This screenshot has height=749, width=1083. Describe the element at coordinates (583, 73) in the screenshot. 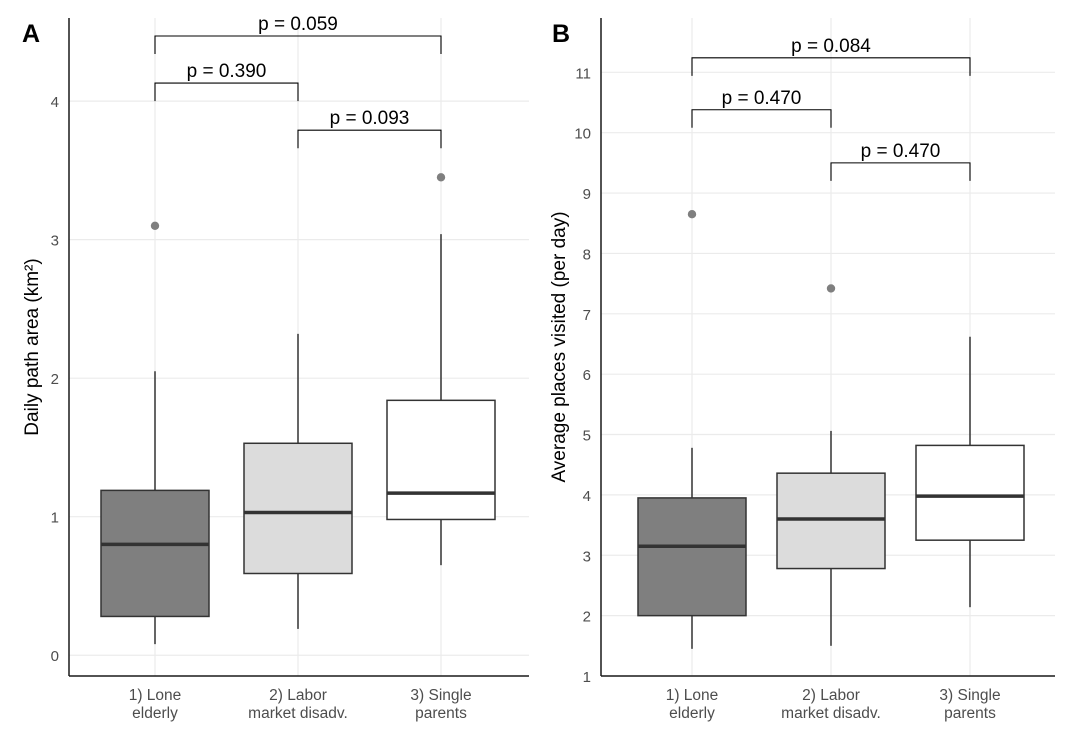

I see `y-tick-label: 11` at that location.